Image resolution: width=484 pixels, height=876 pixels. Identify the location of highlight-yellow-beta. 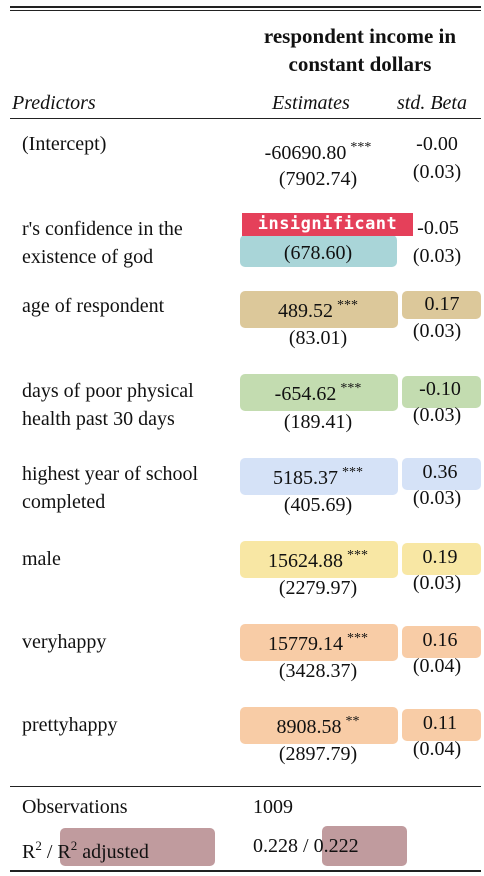
(441, 559).